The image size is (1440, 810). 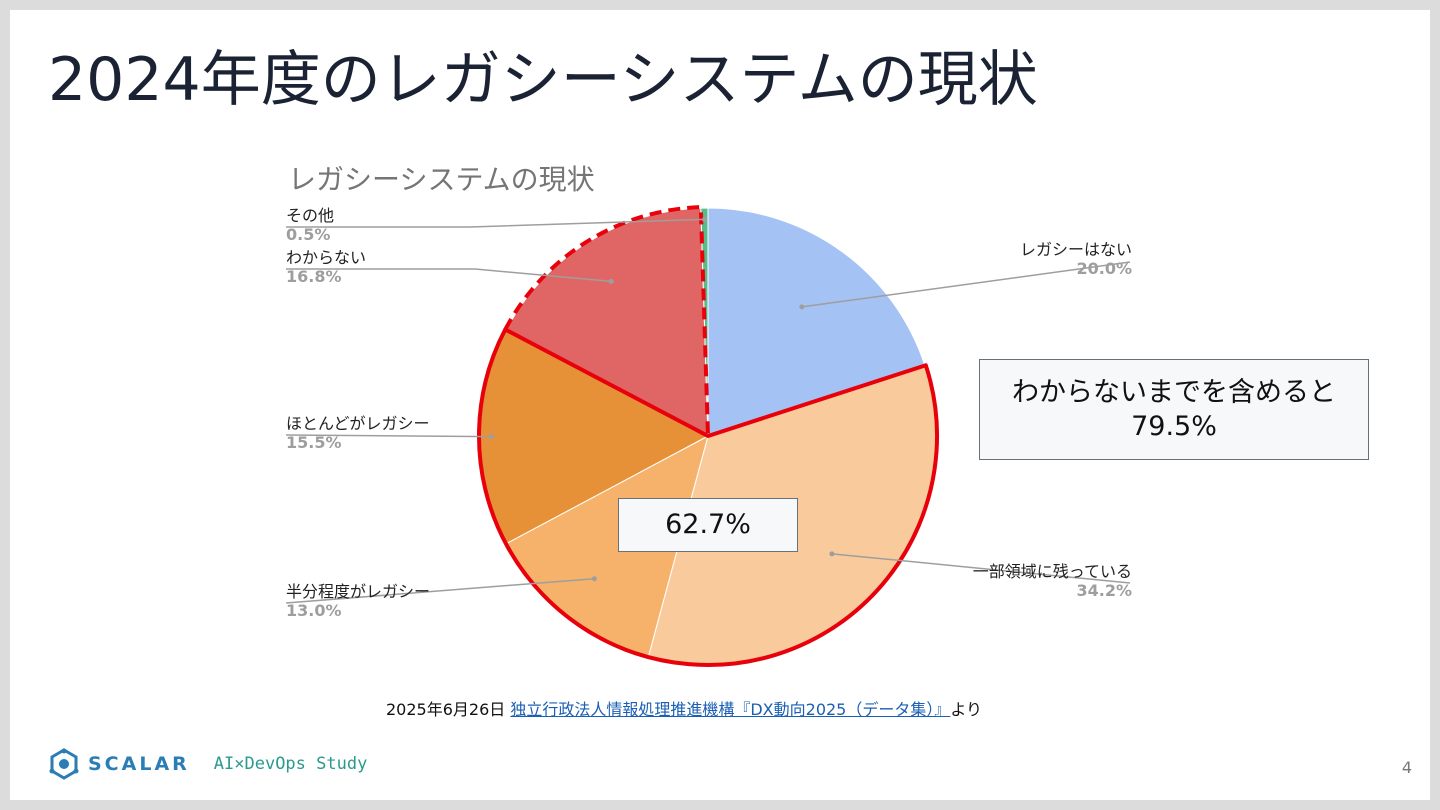 I want to click on leader-unknown, so click(x=449, y=275).